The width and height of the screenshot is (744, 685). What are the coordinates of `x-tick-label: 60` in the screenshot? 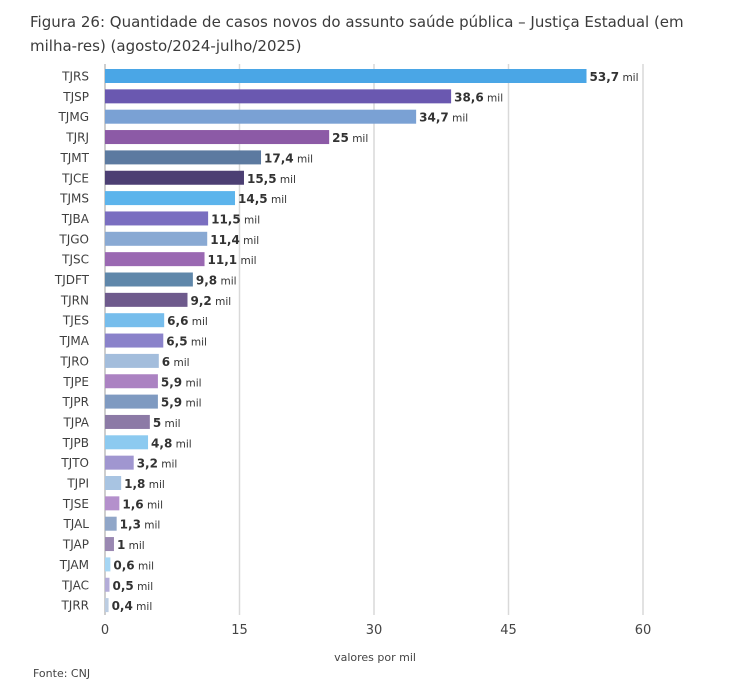 It's located at (643, 630).